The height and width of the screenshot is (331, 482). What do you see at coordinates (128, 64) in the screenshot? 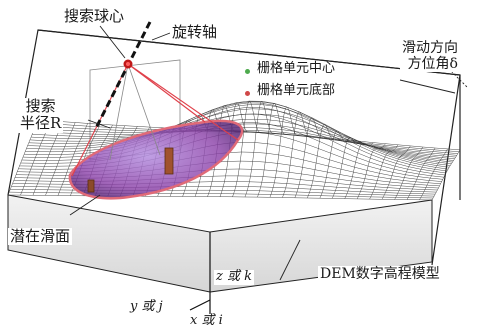
I see `search-center-highlight` at bounding box center [128, 64].